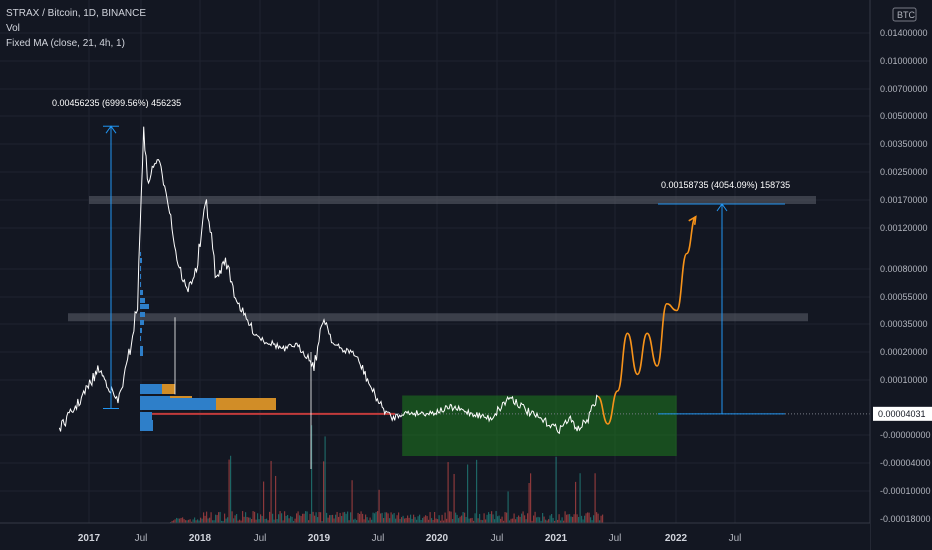  What do you see at coordinates (905, 519) in the screenshot?
I see `y-tick-label: -0.00018000` at bounding box center [905, 519].